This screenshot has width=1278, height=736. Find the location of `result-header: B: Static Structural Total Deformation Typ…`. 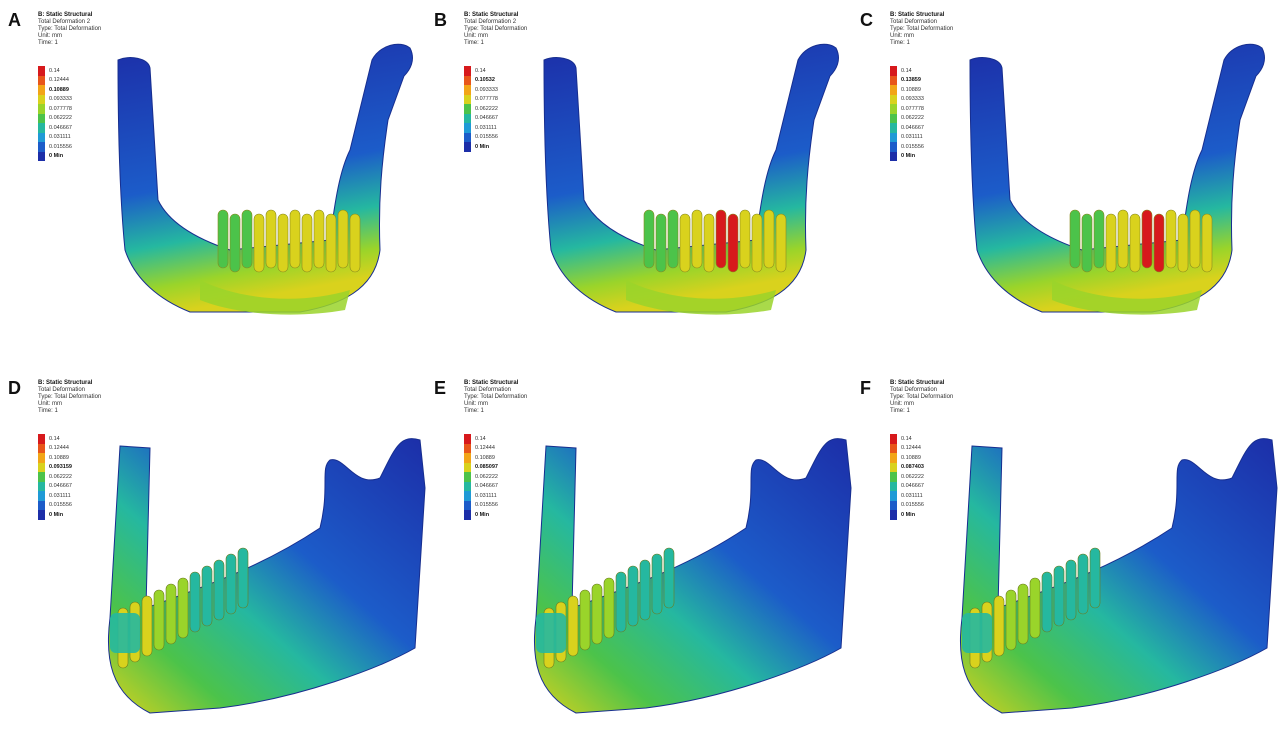

result-header: B: Static Structural Total Deformation Typ… is located at coordinates (921, 29).